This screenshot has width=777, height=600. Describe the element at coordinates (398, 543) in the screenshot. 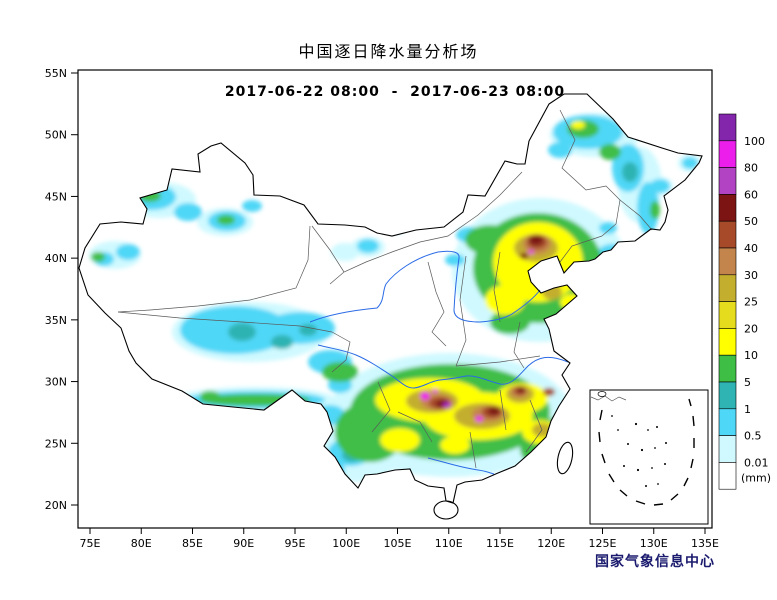

I see `lon-tick-label: 105E` at that location.